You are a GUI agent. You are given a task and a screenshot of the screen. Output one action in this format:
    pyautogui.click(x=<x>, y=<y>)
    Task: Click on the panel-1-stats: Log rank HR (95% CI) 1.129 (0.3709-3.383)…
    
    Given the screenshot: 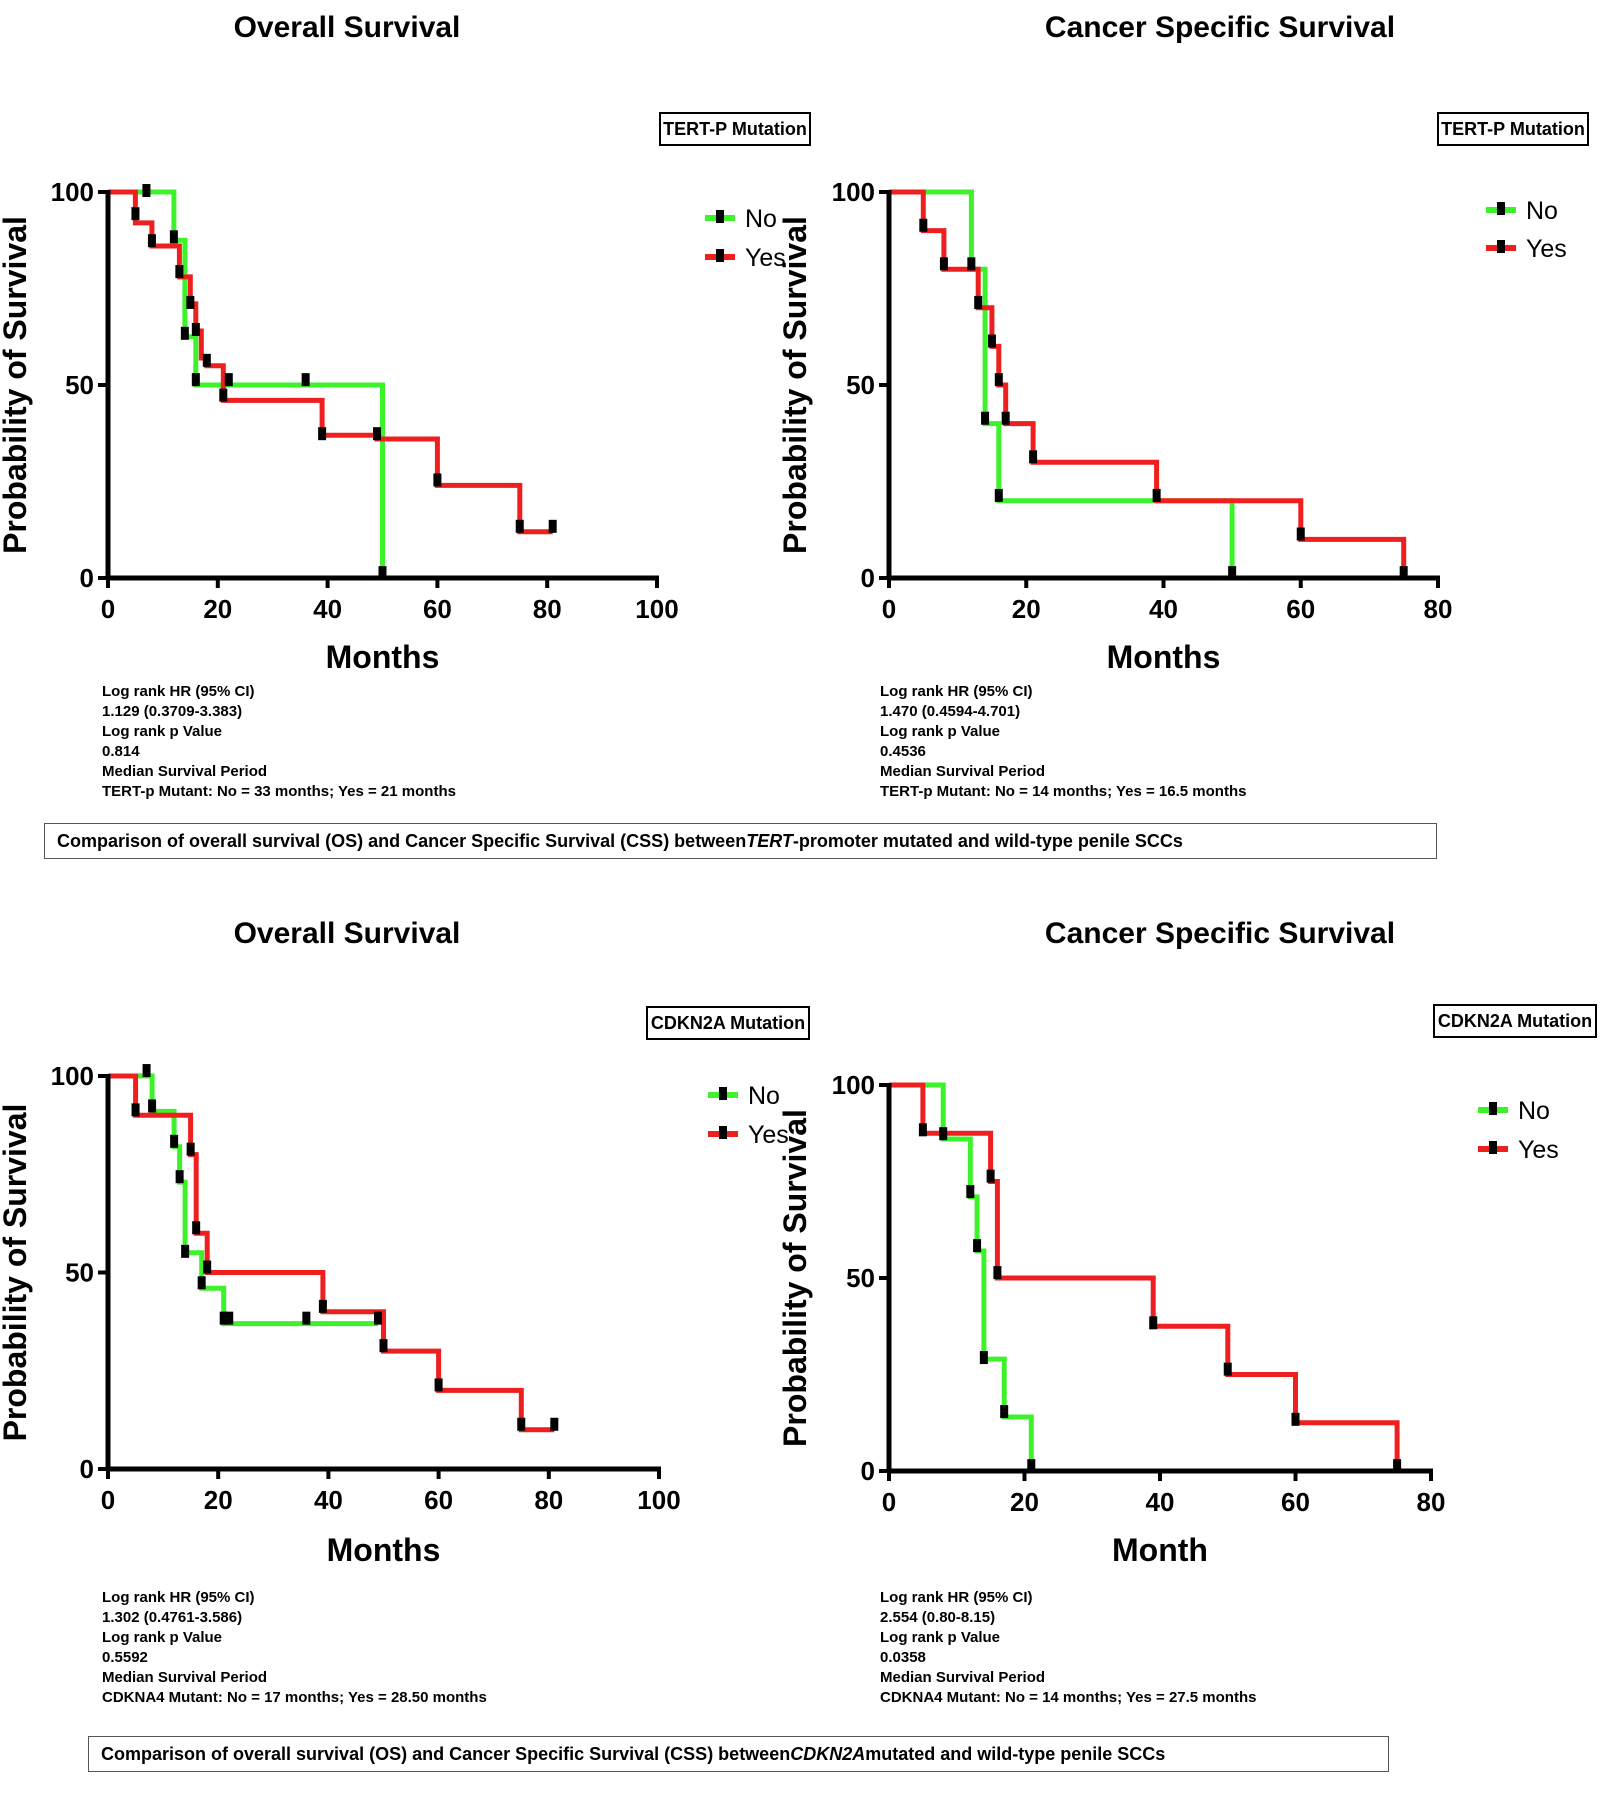 What is the action you would take?
    pyautogui.click(x=279, y=742)
    